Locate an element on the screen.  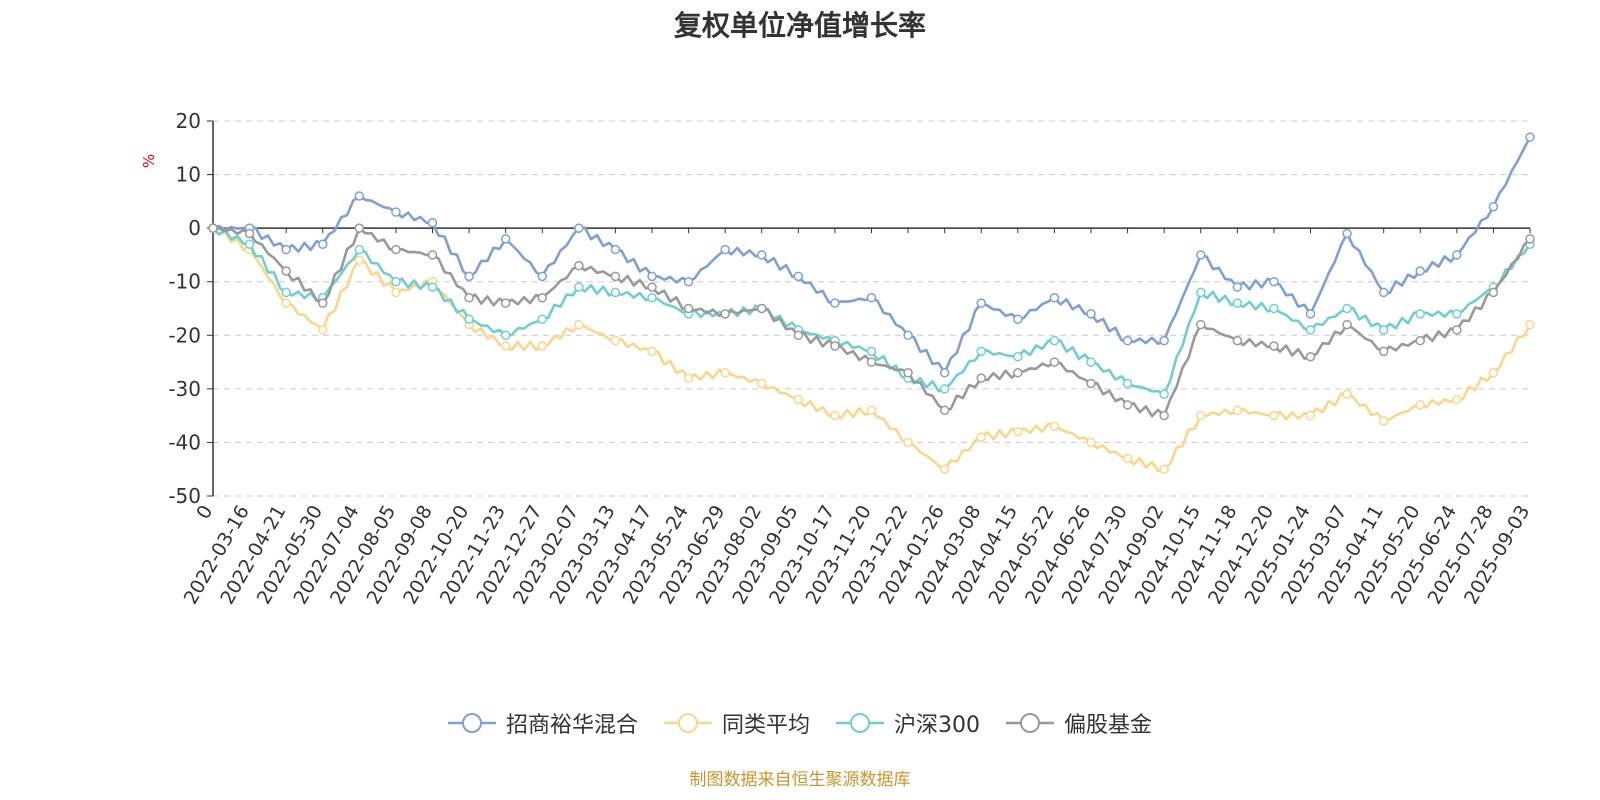
x-tick-label: 0 is located at coordinates (204, 512).